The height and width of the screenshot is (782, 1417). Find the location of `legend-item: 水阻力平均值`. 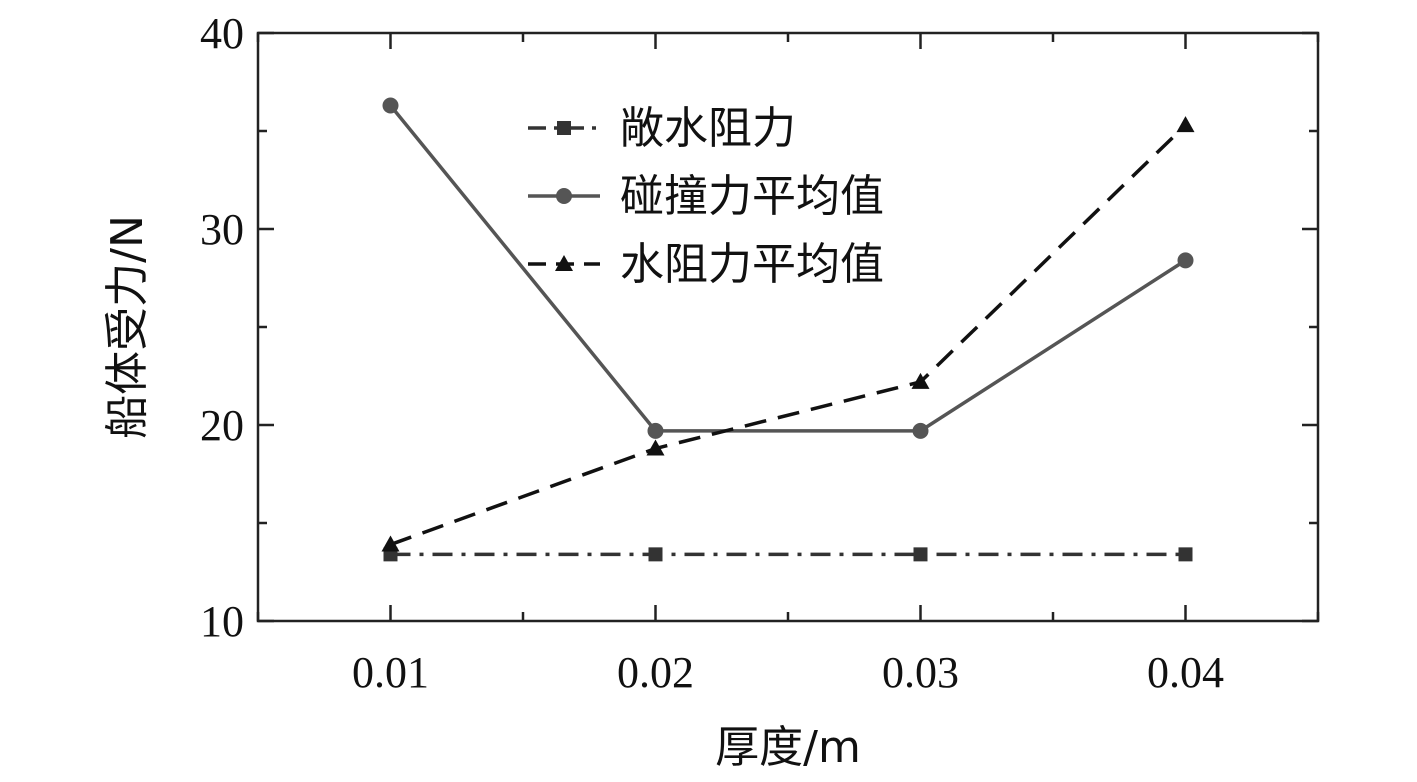

legend-item: 水阻力平均值 is located at coordinates (706, 264).